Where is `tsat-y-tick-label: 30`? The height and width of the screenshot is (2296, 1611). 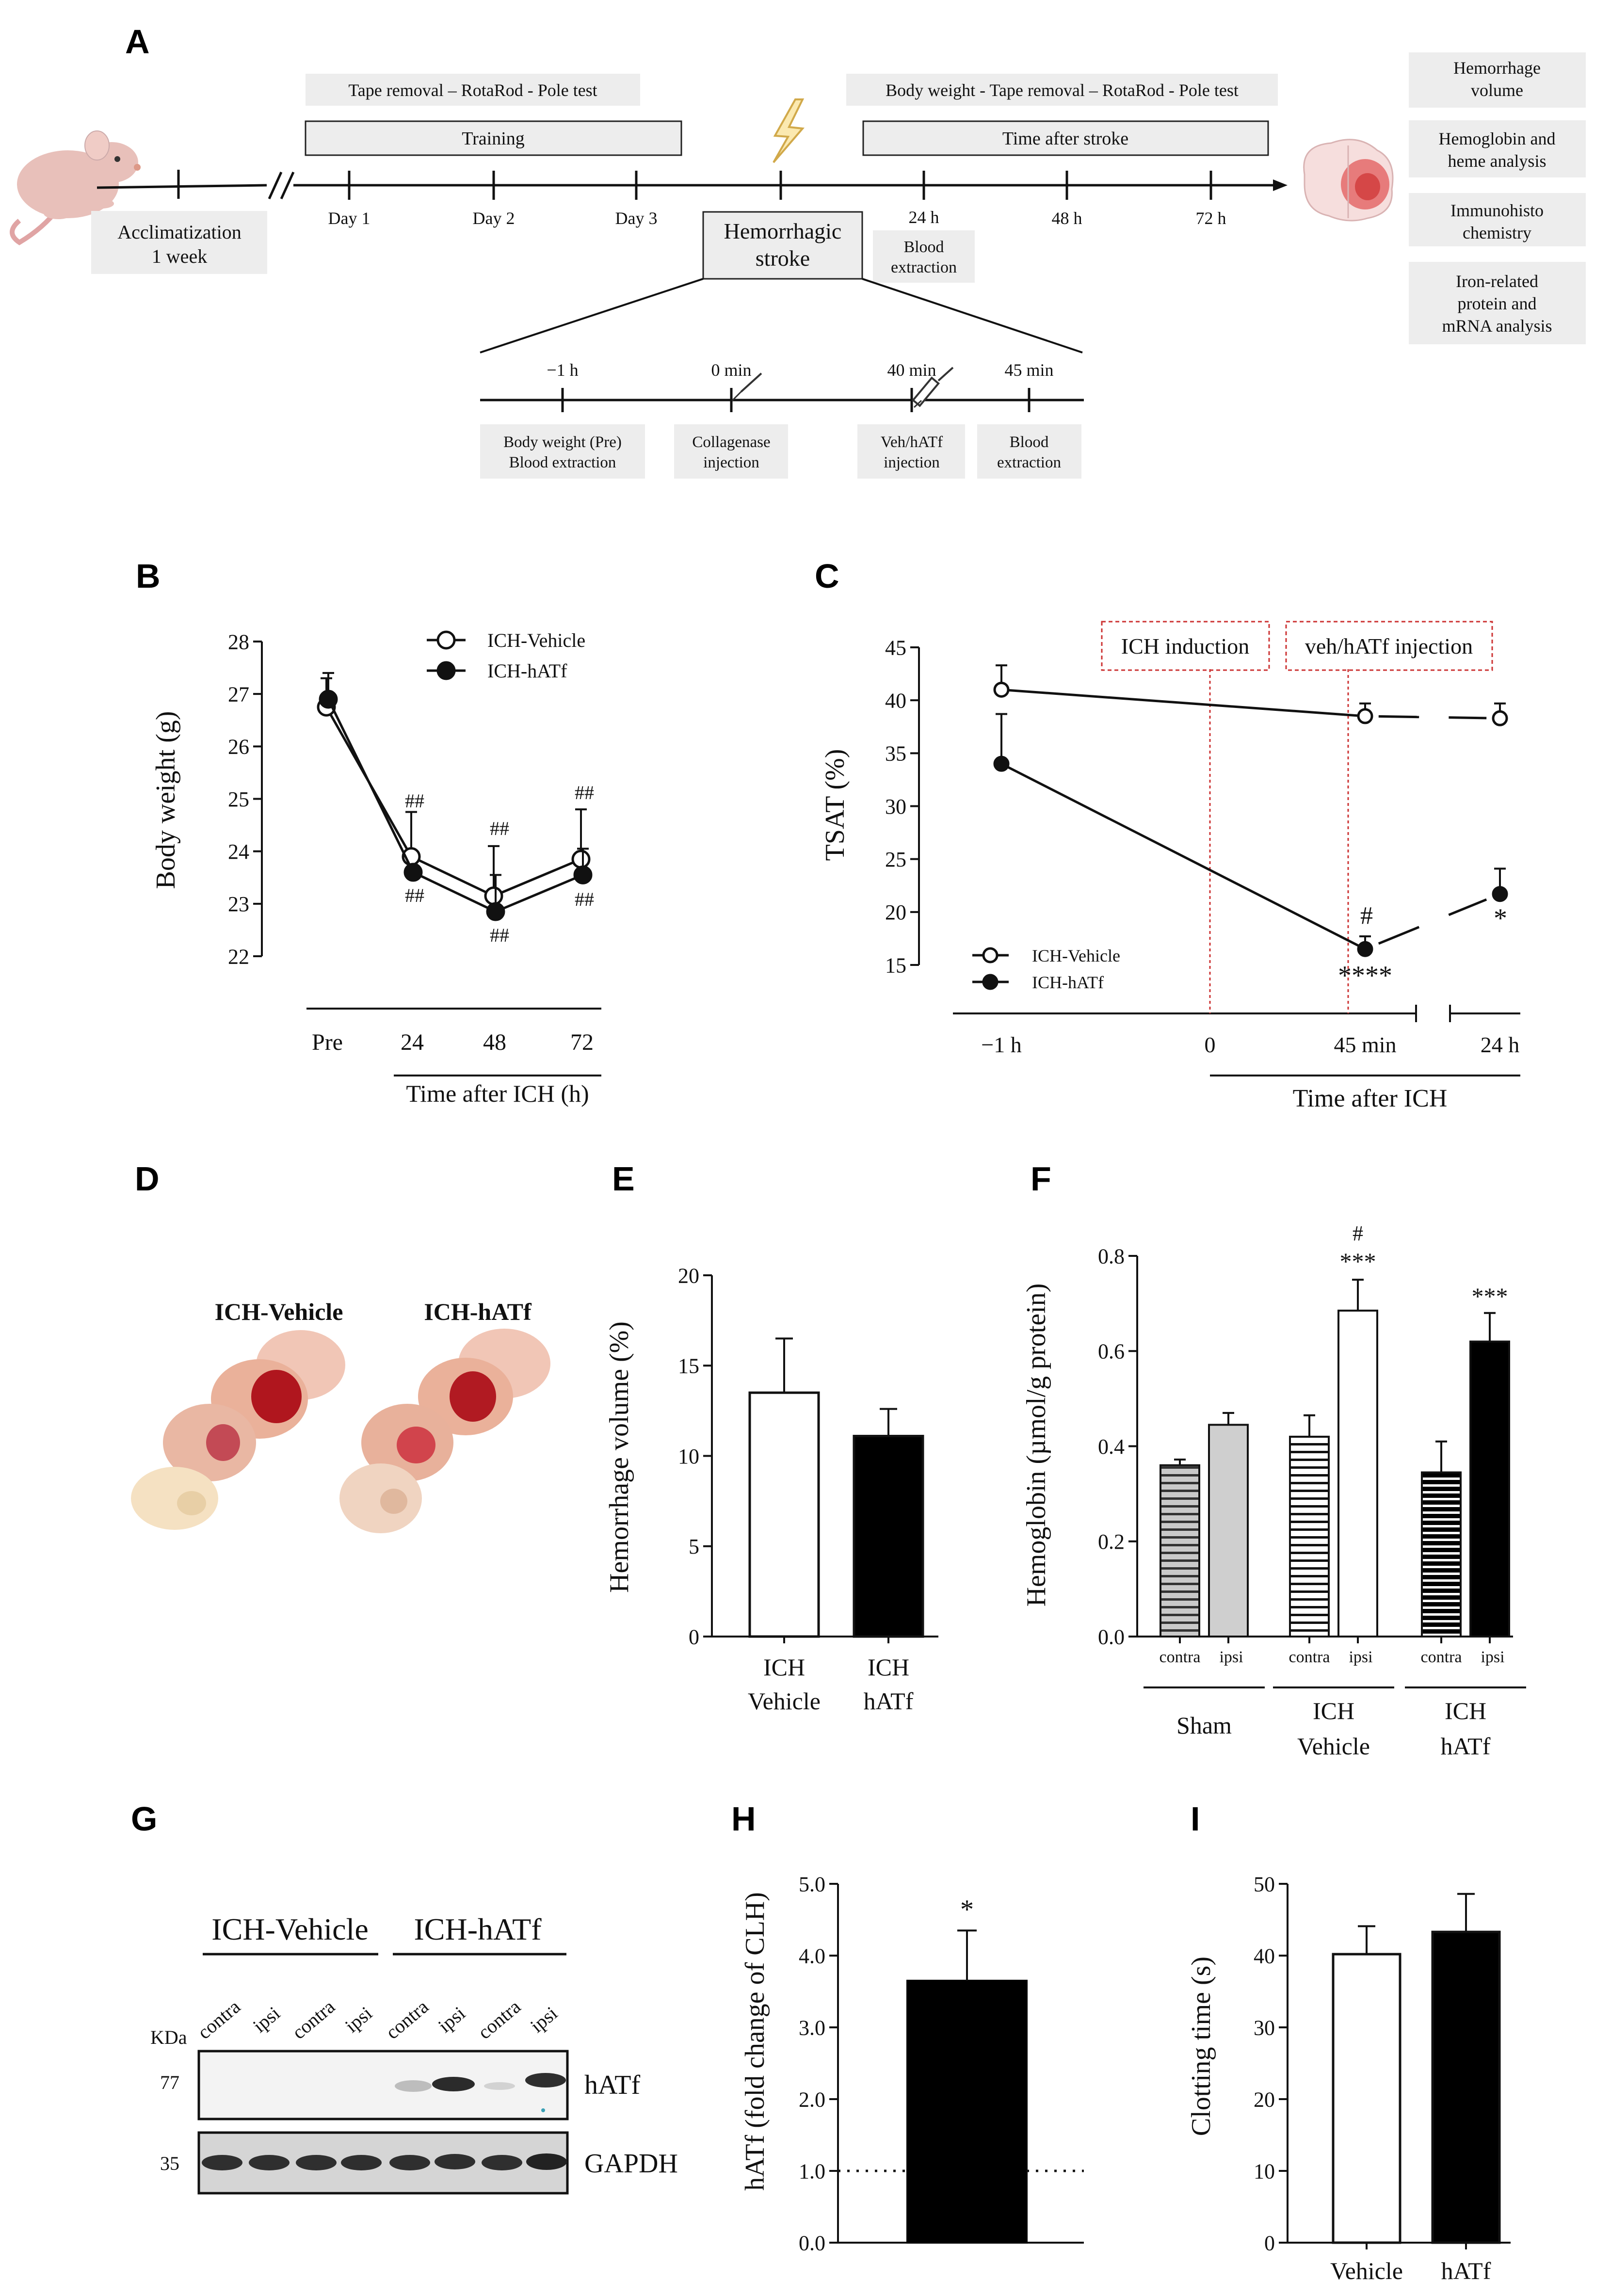 tsat-y-tick-label: 30 is located at coordinates (895, 807).